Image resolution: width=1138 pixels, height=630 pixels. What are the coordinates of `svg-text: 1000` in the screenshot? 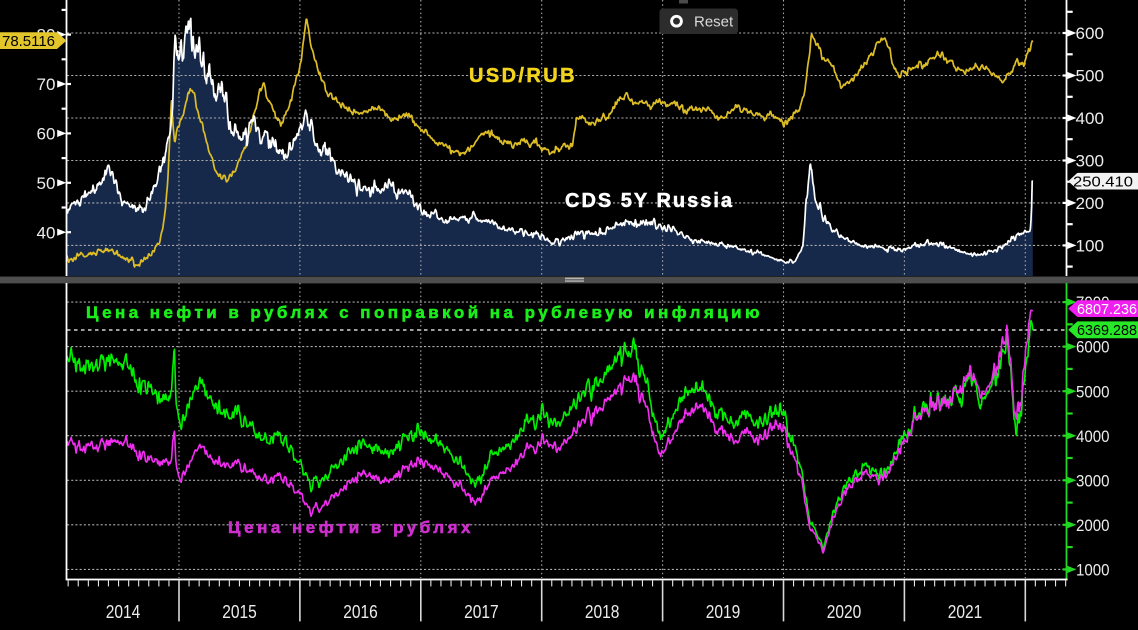 It's located at (1093, 570).